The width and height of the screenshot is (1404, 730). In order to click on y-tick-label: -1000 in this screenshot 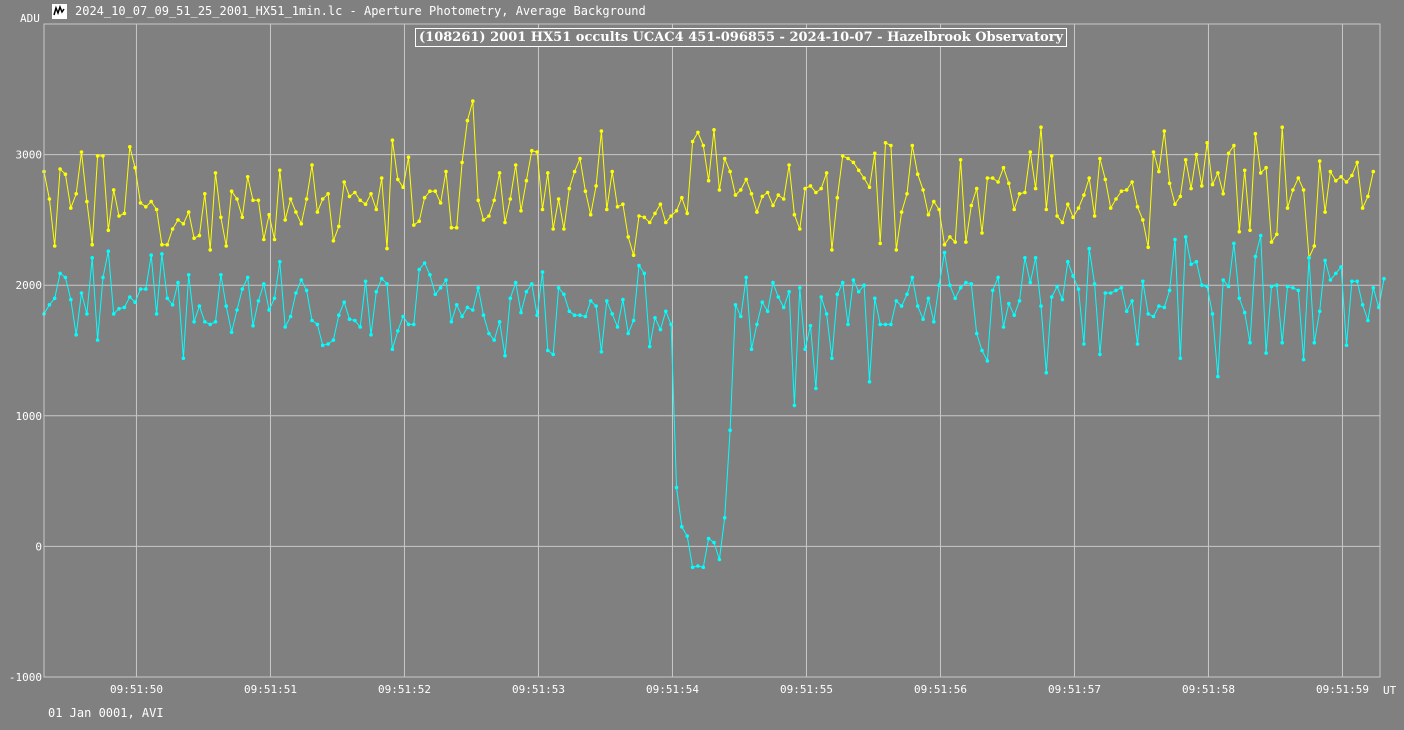, I will do `click(25, 677)`.